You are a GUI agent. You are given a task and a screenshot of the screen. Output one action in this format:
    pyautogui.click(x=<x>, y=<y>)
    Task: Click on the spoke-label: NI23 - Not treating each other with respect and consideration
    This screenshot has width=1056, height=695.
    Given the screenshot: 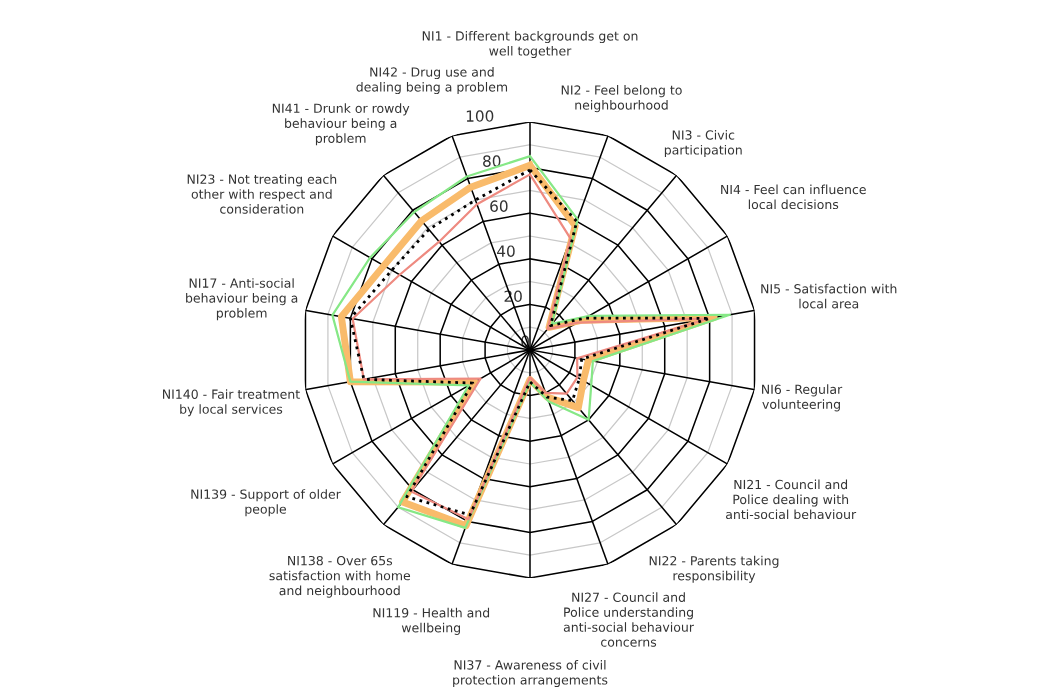 What is the action you would take?
    pyautogui.click(x=262, y=194)
    